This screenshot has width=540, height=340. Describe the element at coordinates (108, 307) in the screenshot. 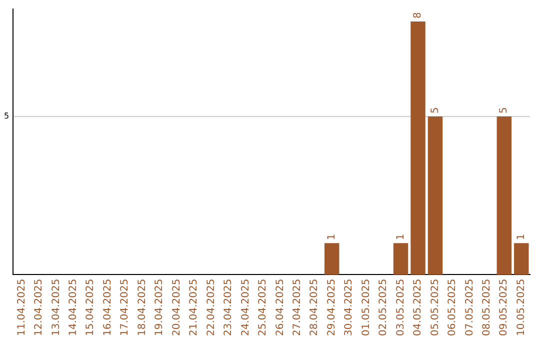

I see `x-tick-label: 16.04.2025` at that location.